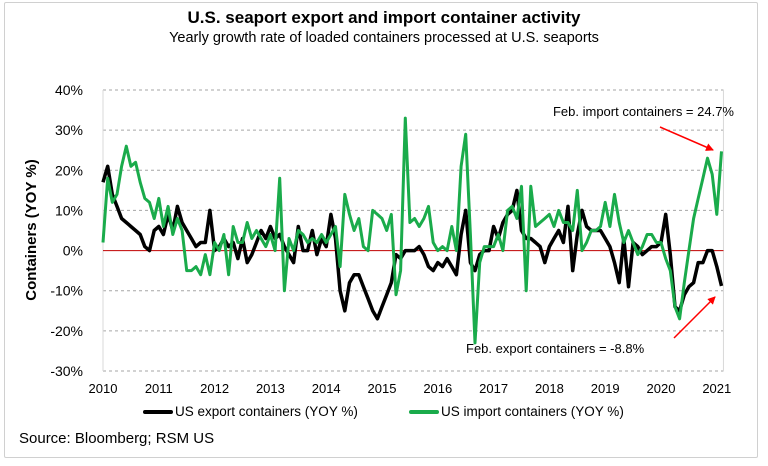  What do you see at coordinates (66, 331) in the screenshot?
I see `y-tick-label: -20%` at bounding box center [66, 331].